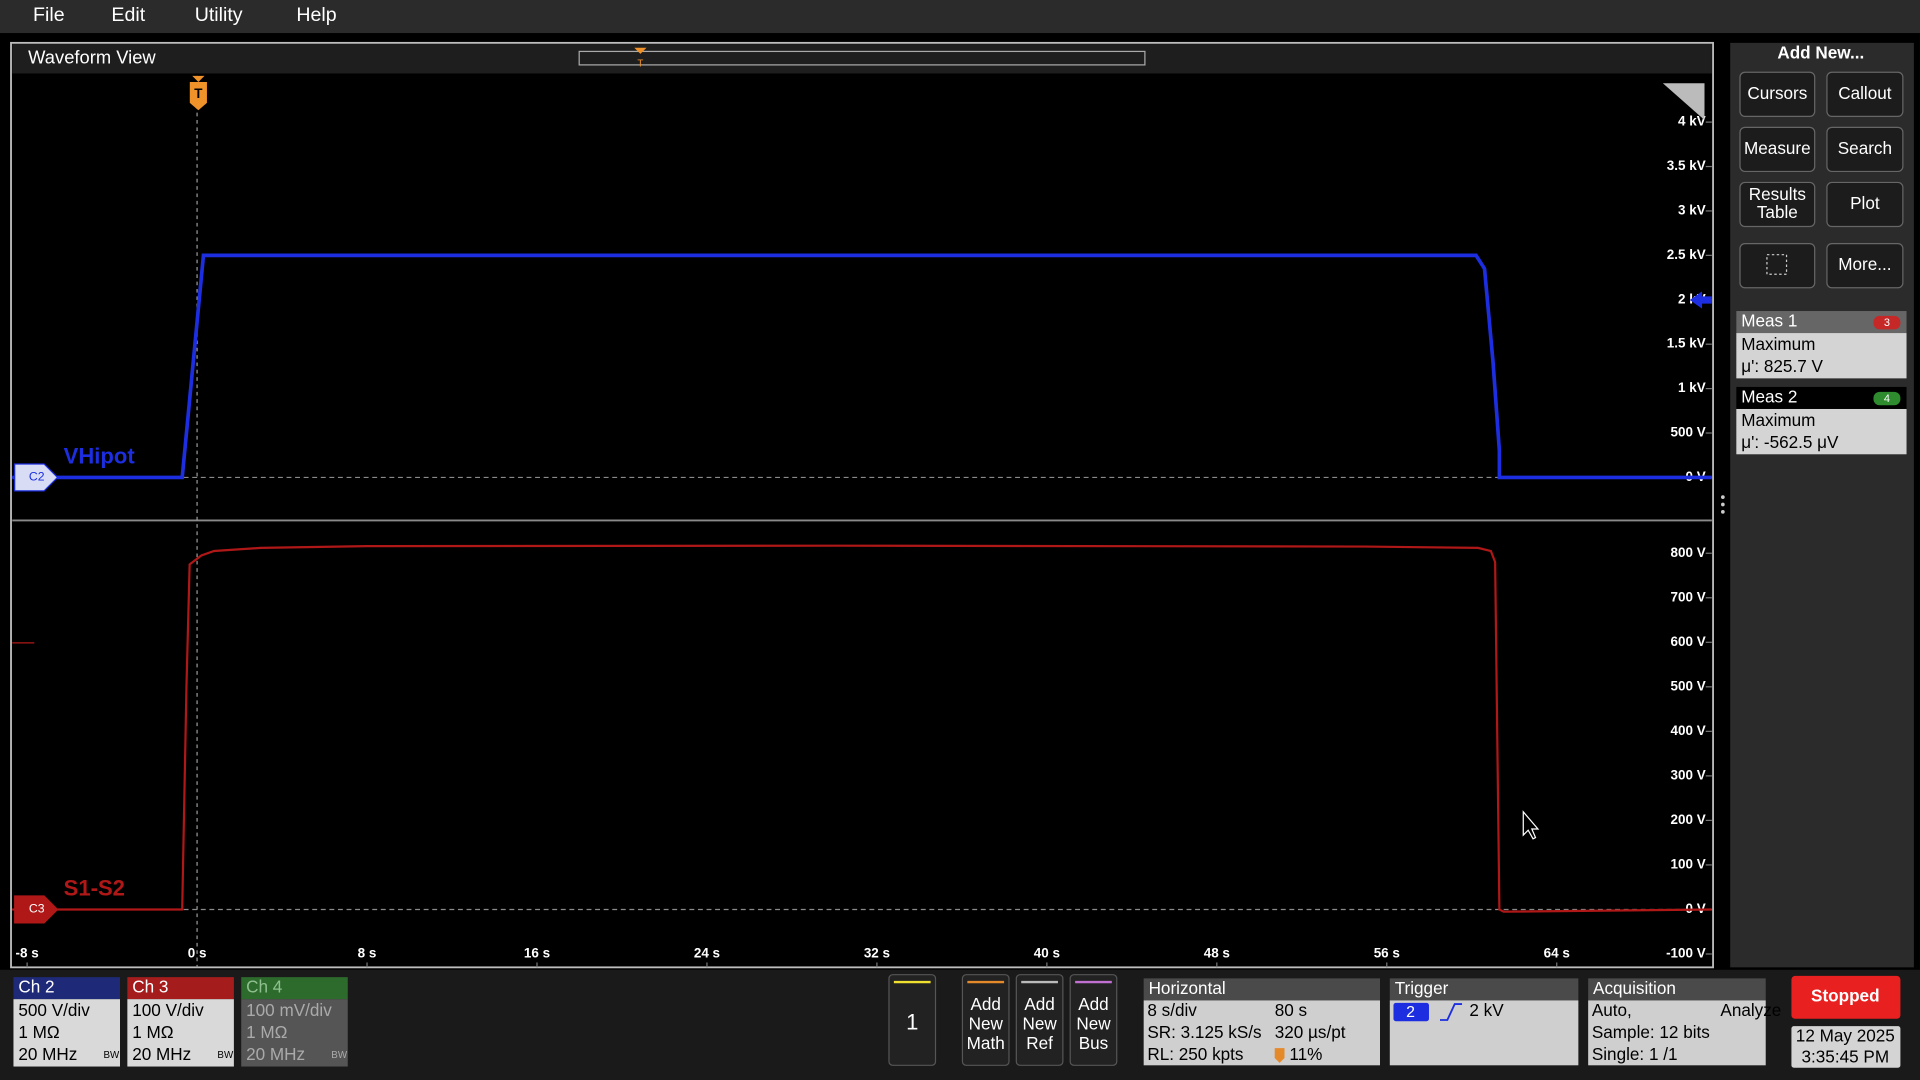 The width and height of the screenshot is (1920, 1080). I want to click on trigger-source-badge, so click(1411, 1012).